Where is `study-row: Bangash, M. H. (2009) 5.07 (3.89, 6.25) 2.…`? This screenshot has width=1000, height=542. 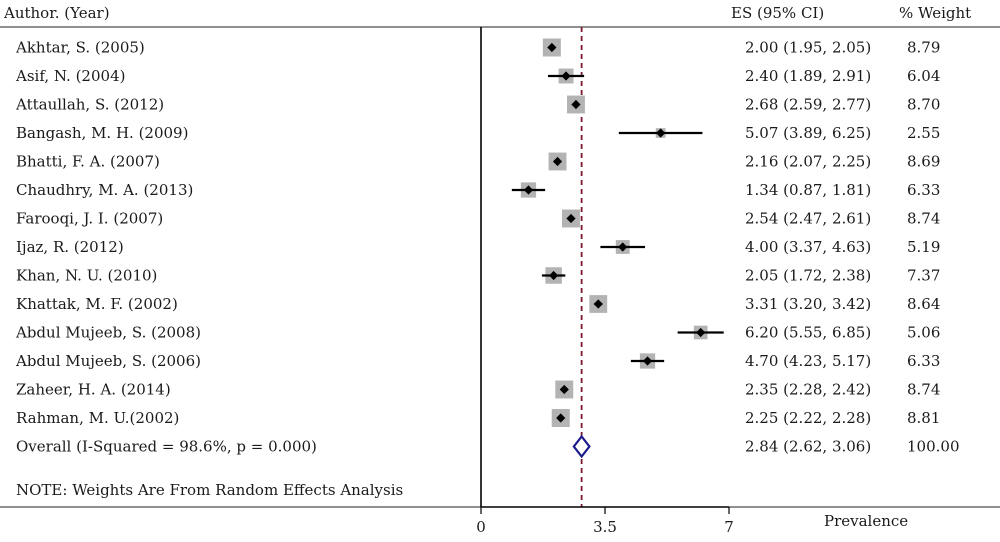
study-row: Bangash, M. H. (2009) 5.07 (3.89, 6.25) 2.… is located at coordinates (478, 133).